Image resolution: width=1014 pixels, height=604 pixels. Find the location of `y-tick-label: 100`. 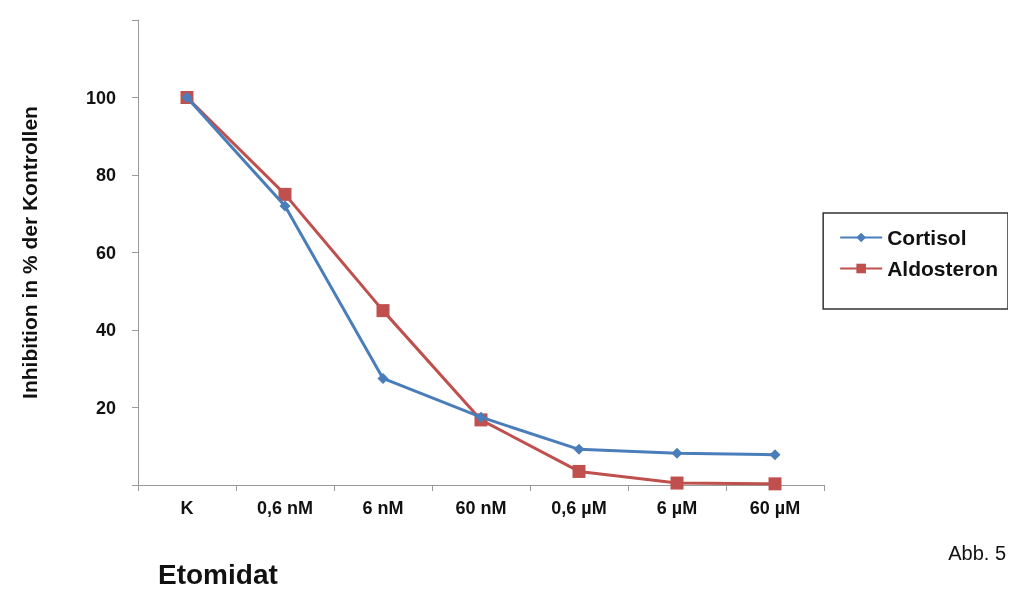

y-tick-label: 100 is located at coordinates (100, 97).